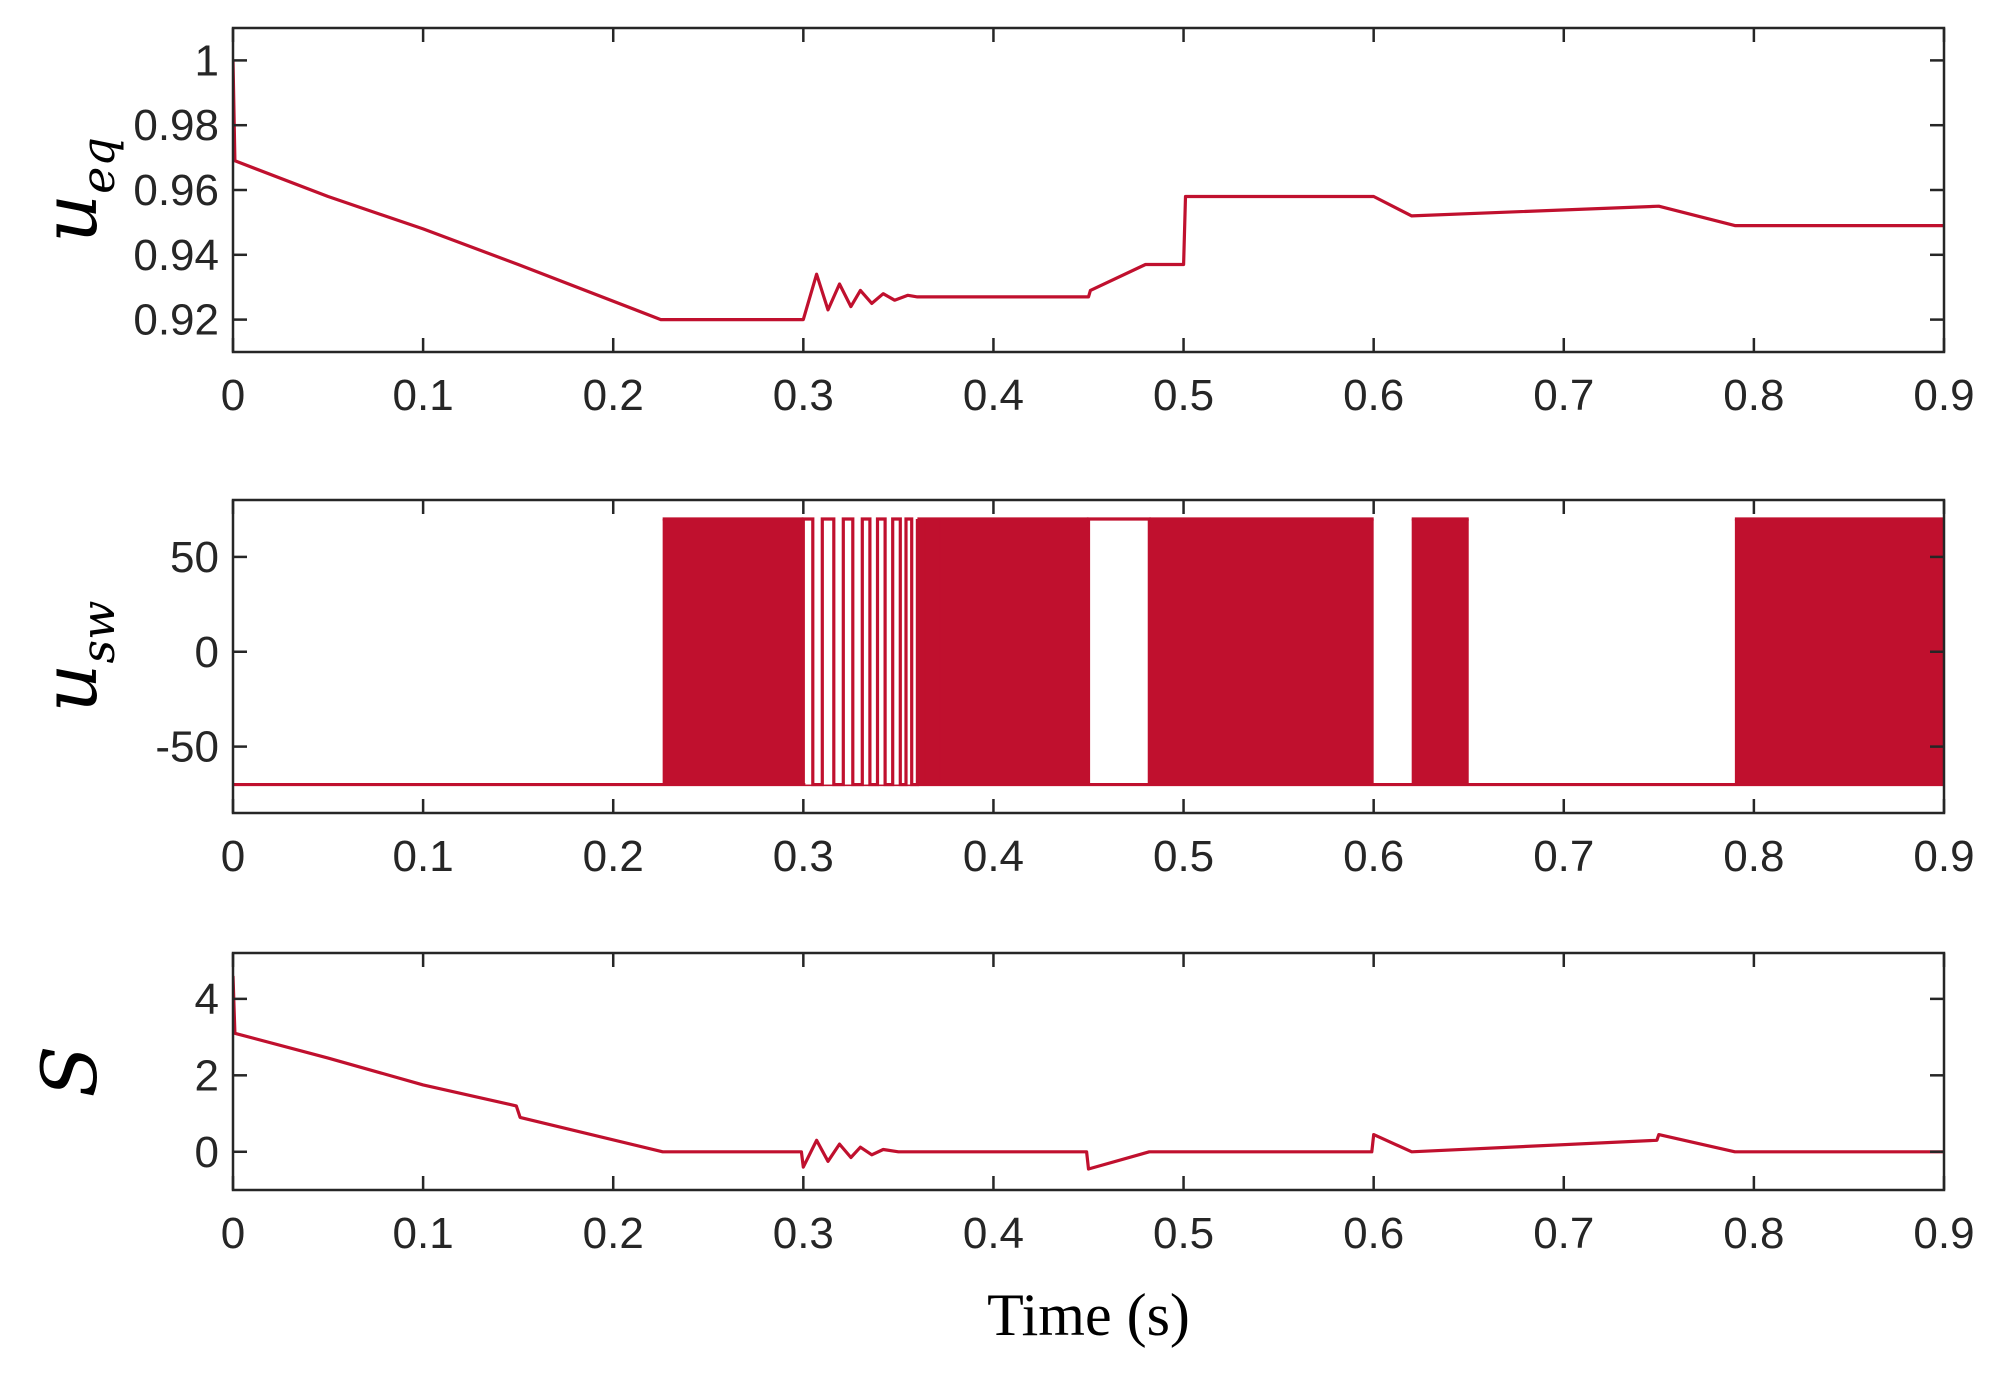 This screenshot has width=2001, height=1376. What do you see at coordinates (187, 747) in the screenshot?
I see `y-tick-label: -50` at bounding box center [187, 747].